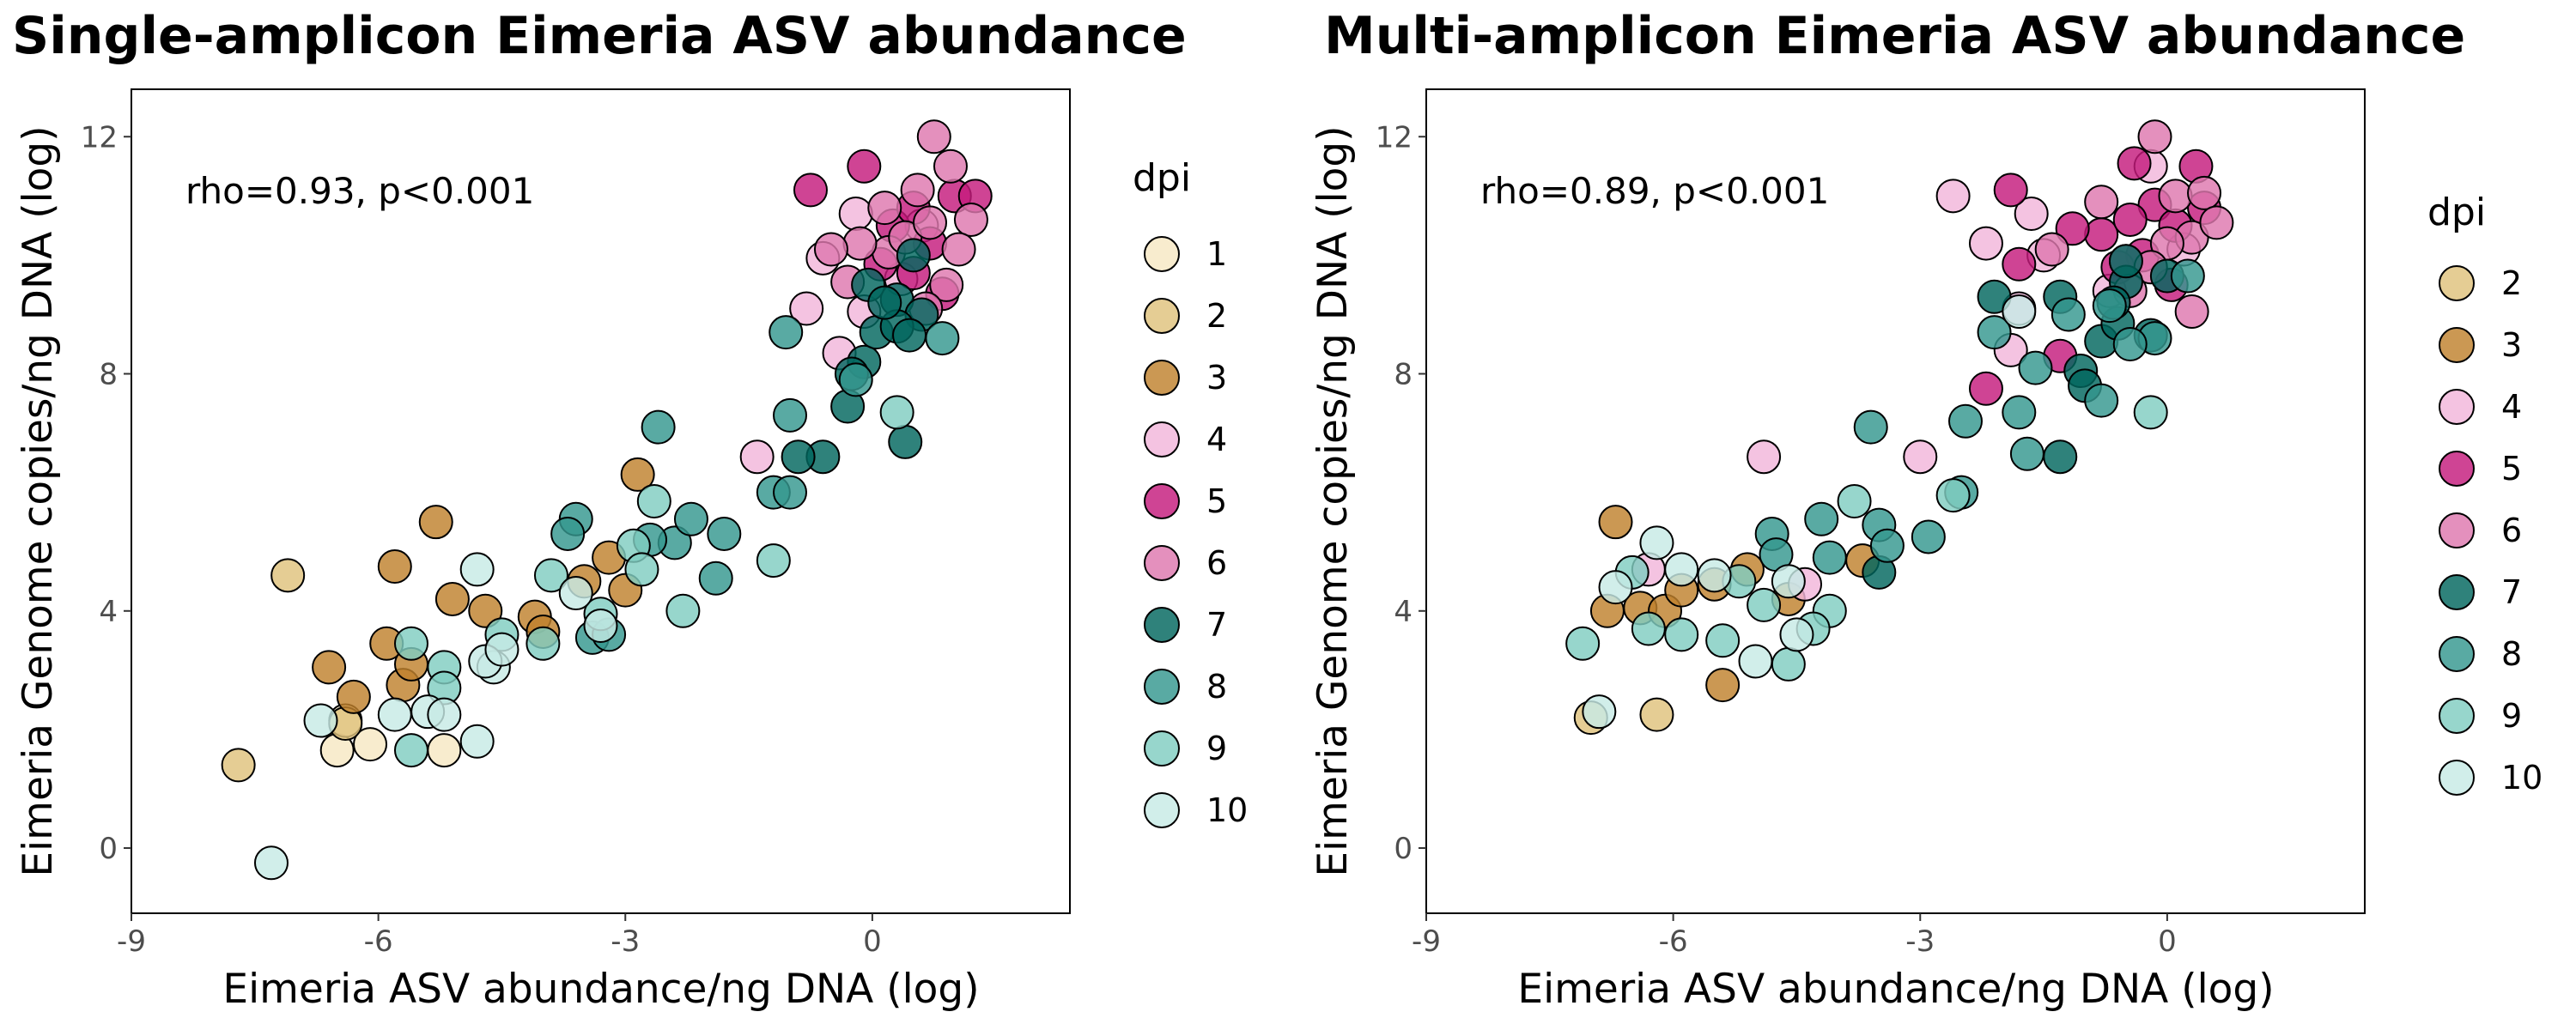 The width and height of the screenshot is (2576, 1030). Describe the element at coordinates (1217, 687) in the screenshot. I see `legend-label: 8` at that location.